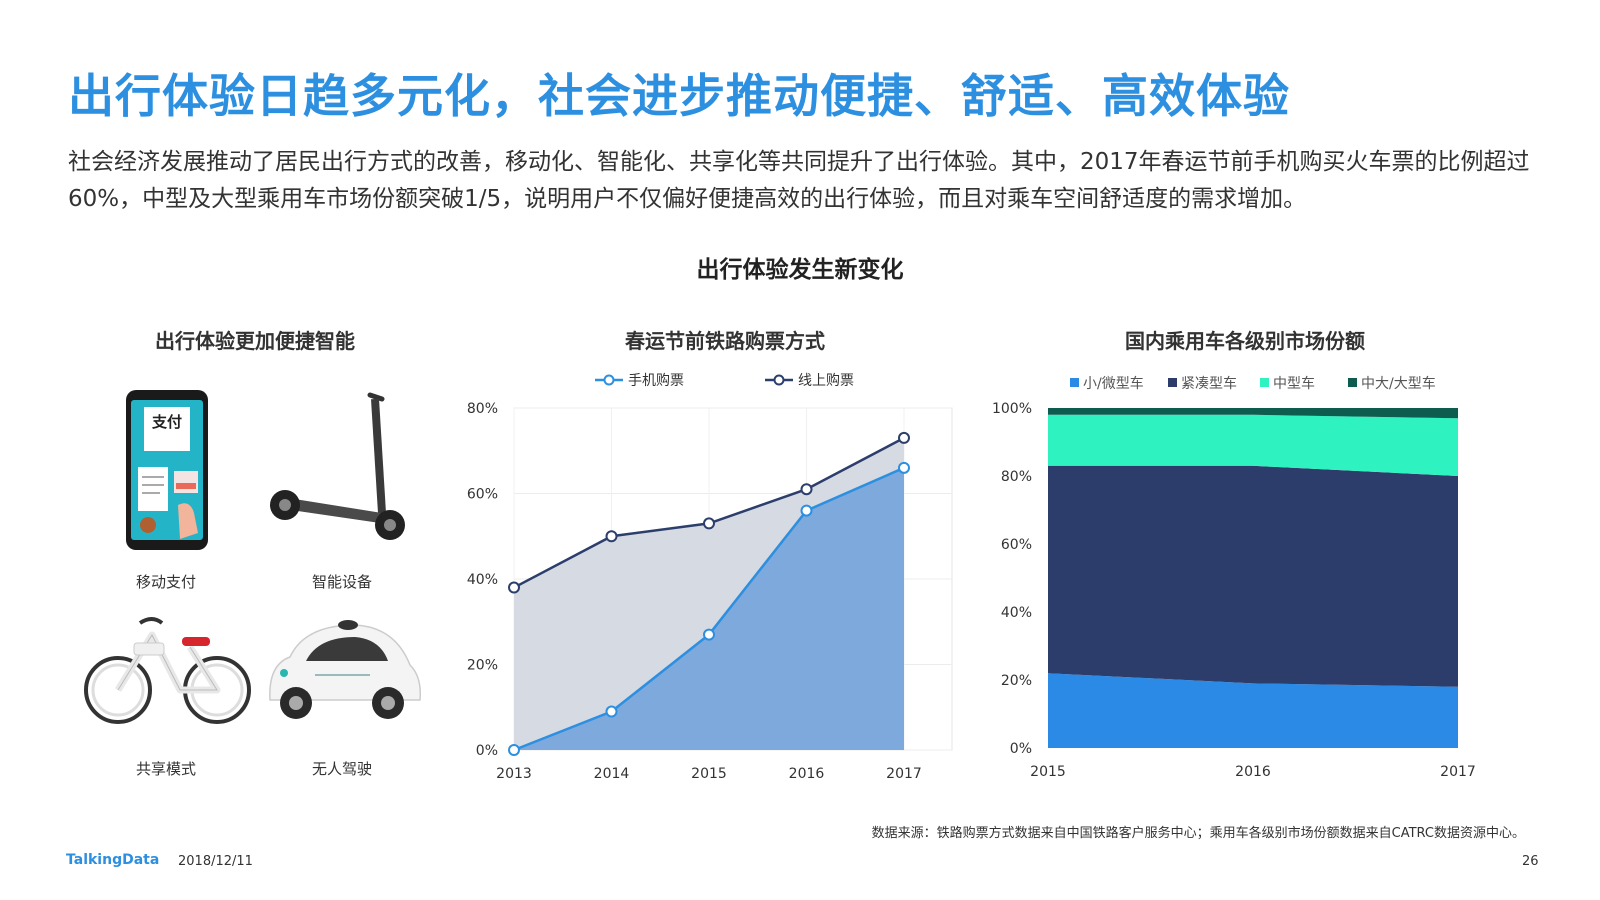 The image size is (1600, 900). I want to click on series-area, so click(709, 608).